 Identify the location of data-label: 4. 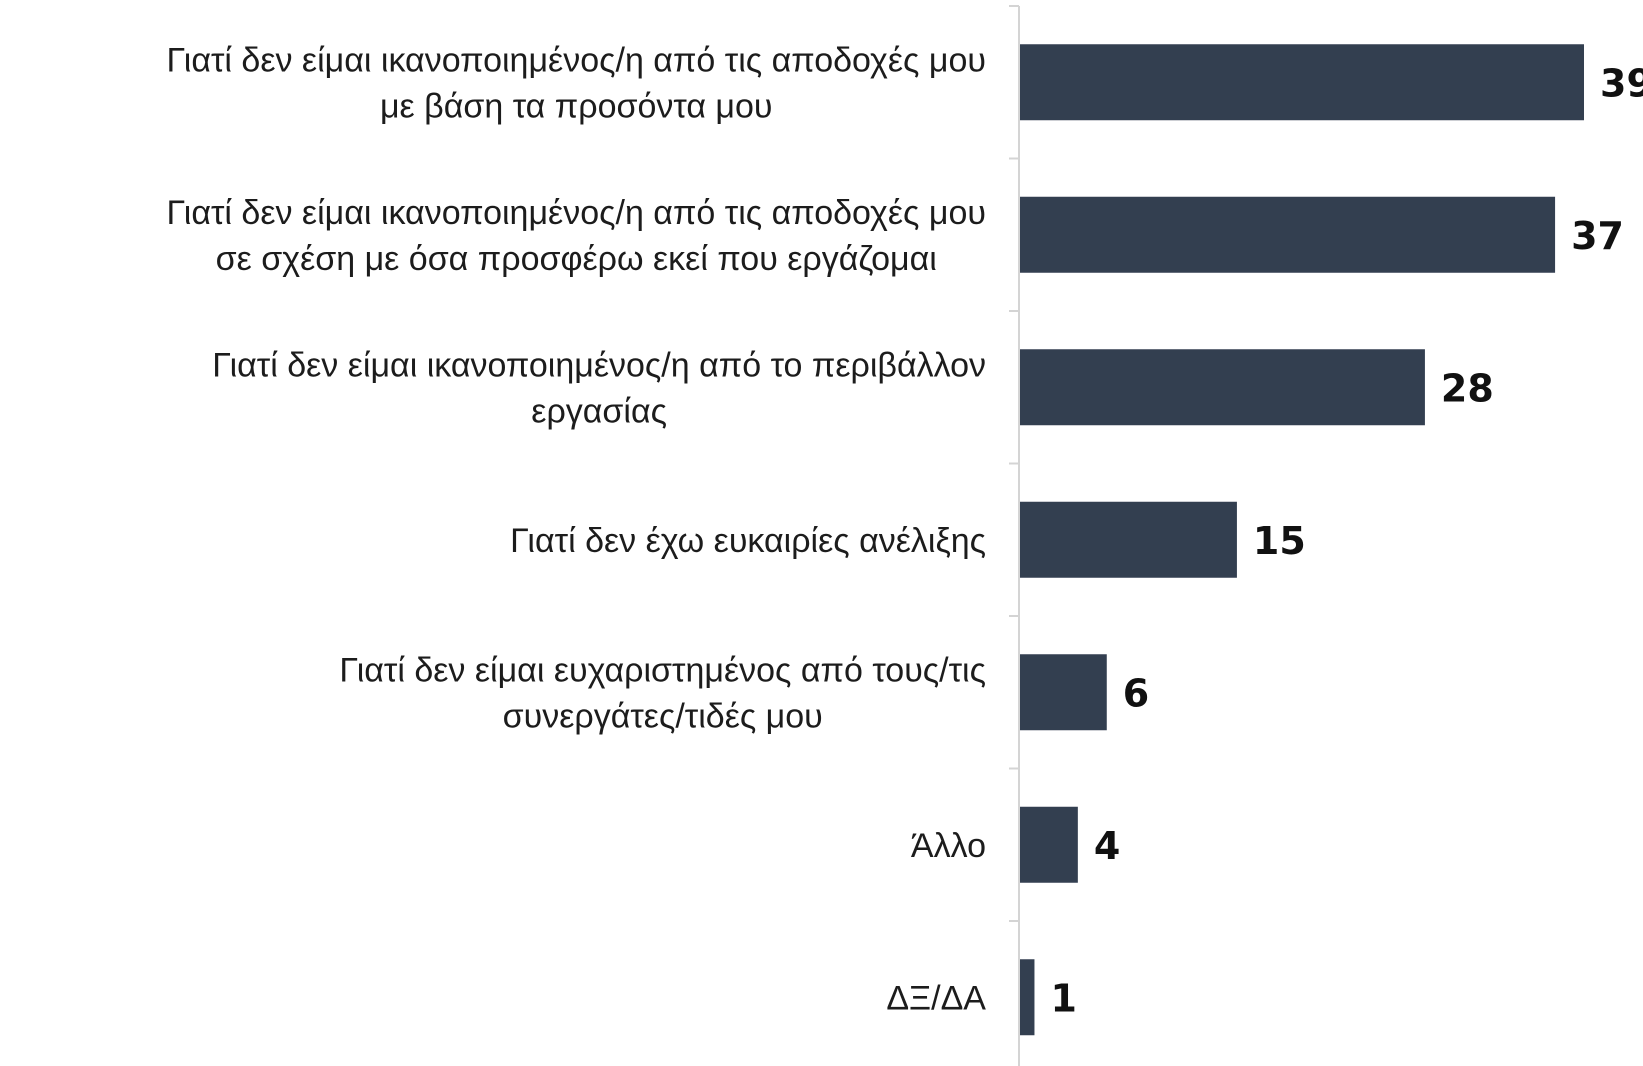
(1107, 846).